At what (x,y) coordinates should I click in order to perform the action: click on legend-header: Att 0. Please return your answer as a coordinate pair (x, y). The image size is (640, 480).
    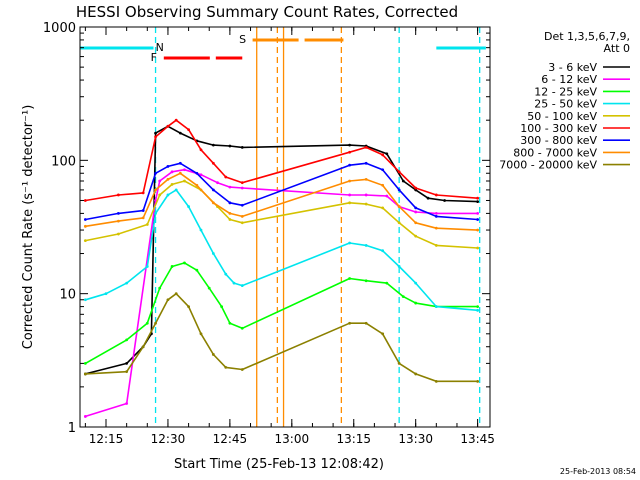
    Looking at the image, I should click on (617, 48).